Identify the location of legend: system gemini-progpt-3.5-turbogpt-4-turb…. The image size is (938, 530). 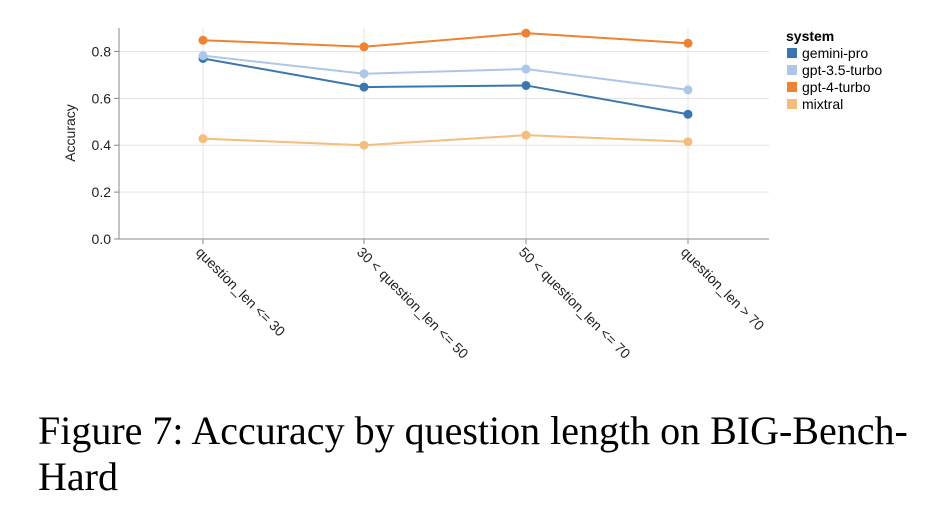
(834, 70).